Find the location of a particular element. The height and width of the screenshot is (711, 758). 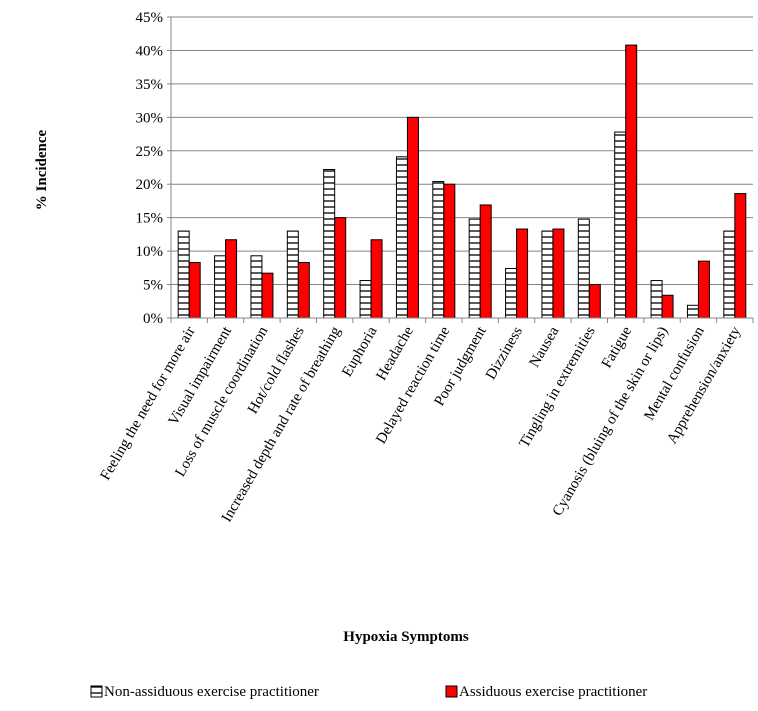

legend-item-assiduous: Assiduous exercise practitioner is located at coordinates (546, 692).